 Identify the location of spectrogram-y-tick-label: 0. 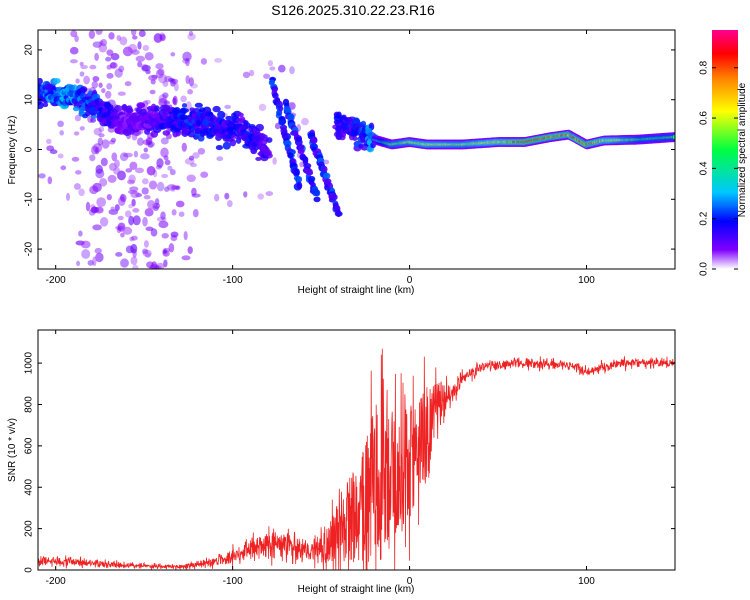
(29, 149).